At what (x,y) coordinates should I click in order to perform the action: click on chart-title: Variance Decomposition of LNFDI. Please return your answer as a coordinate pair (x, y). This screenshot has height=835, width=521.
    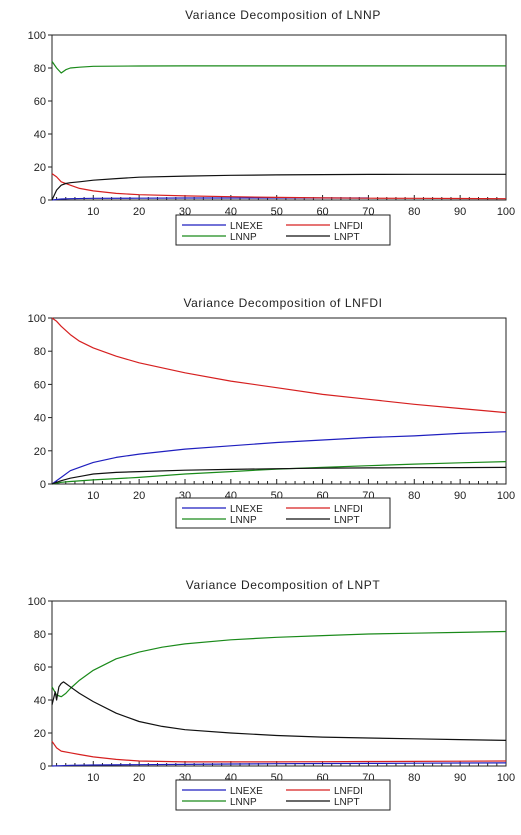
    Looking at the image, I should click on (282, 303).